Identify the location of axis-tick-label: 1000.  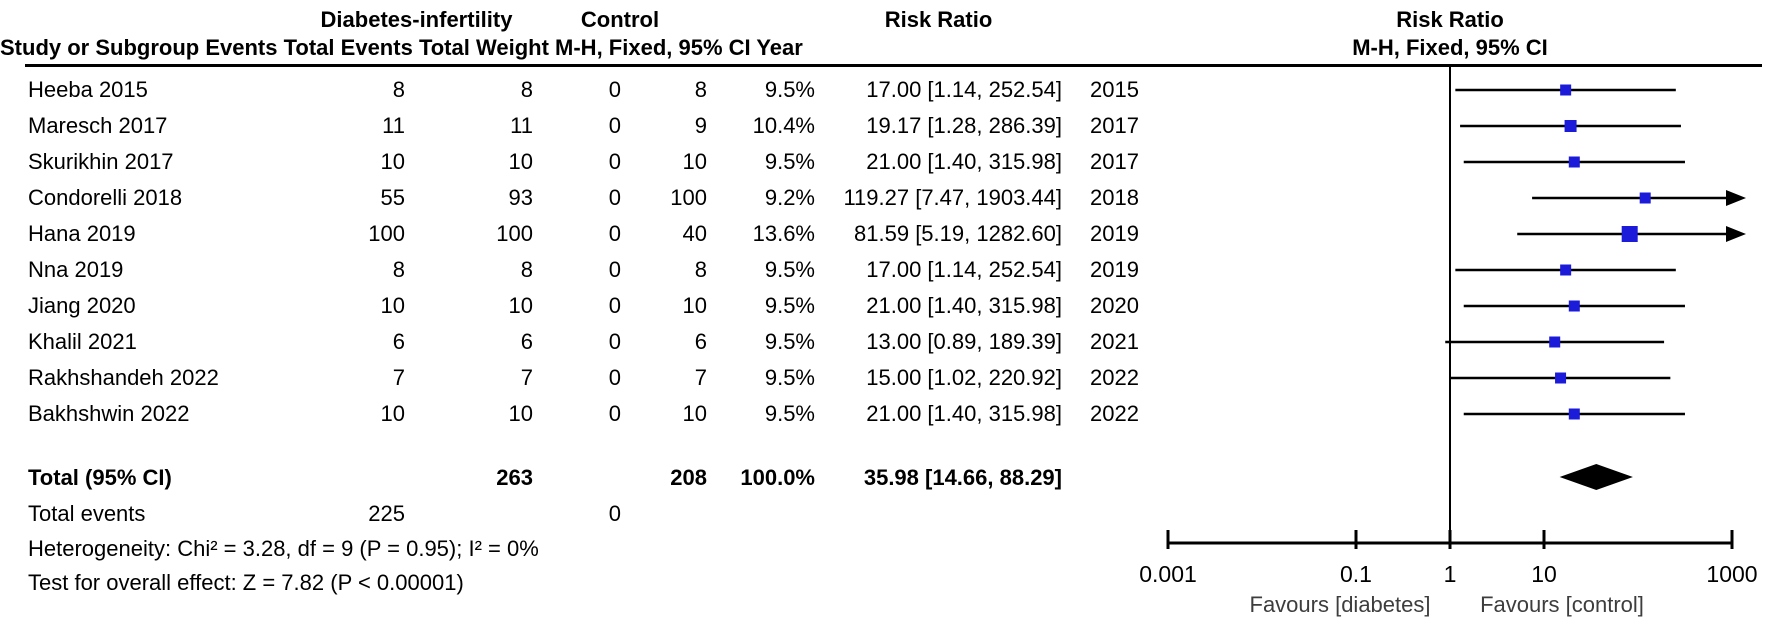
(1731, 574).